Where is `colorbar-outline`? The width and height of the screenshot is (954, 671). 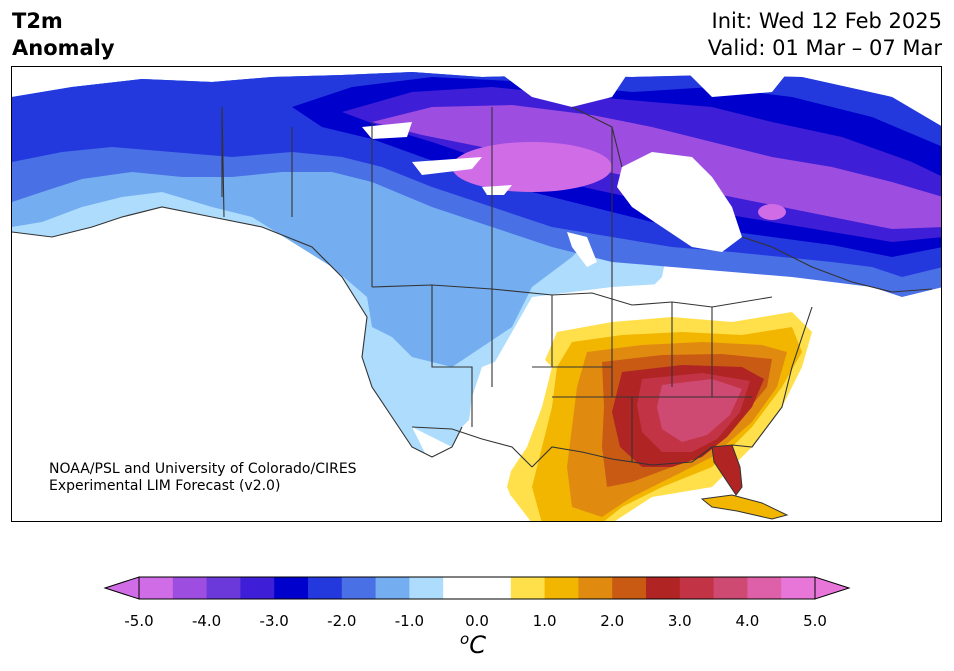
colorbar-outline is located at coordinates (477, 588).